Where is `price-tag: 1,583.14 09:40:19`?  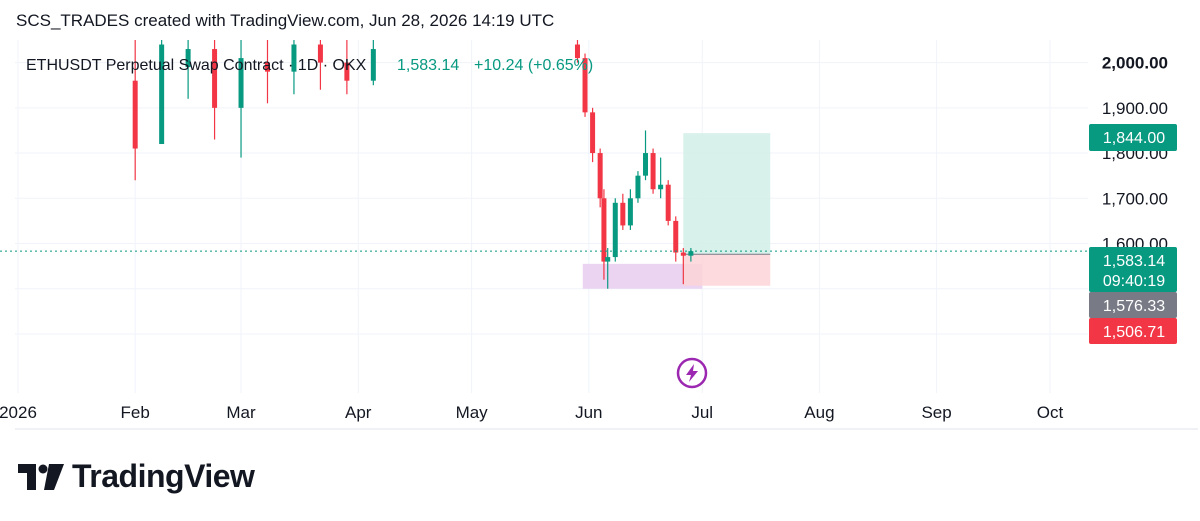
price-tag: 1,583.14 09:40:19 is located at coordinates (1133, 269).